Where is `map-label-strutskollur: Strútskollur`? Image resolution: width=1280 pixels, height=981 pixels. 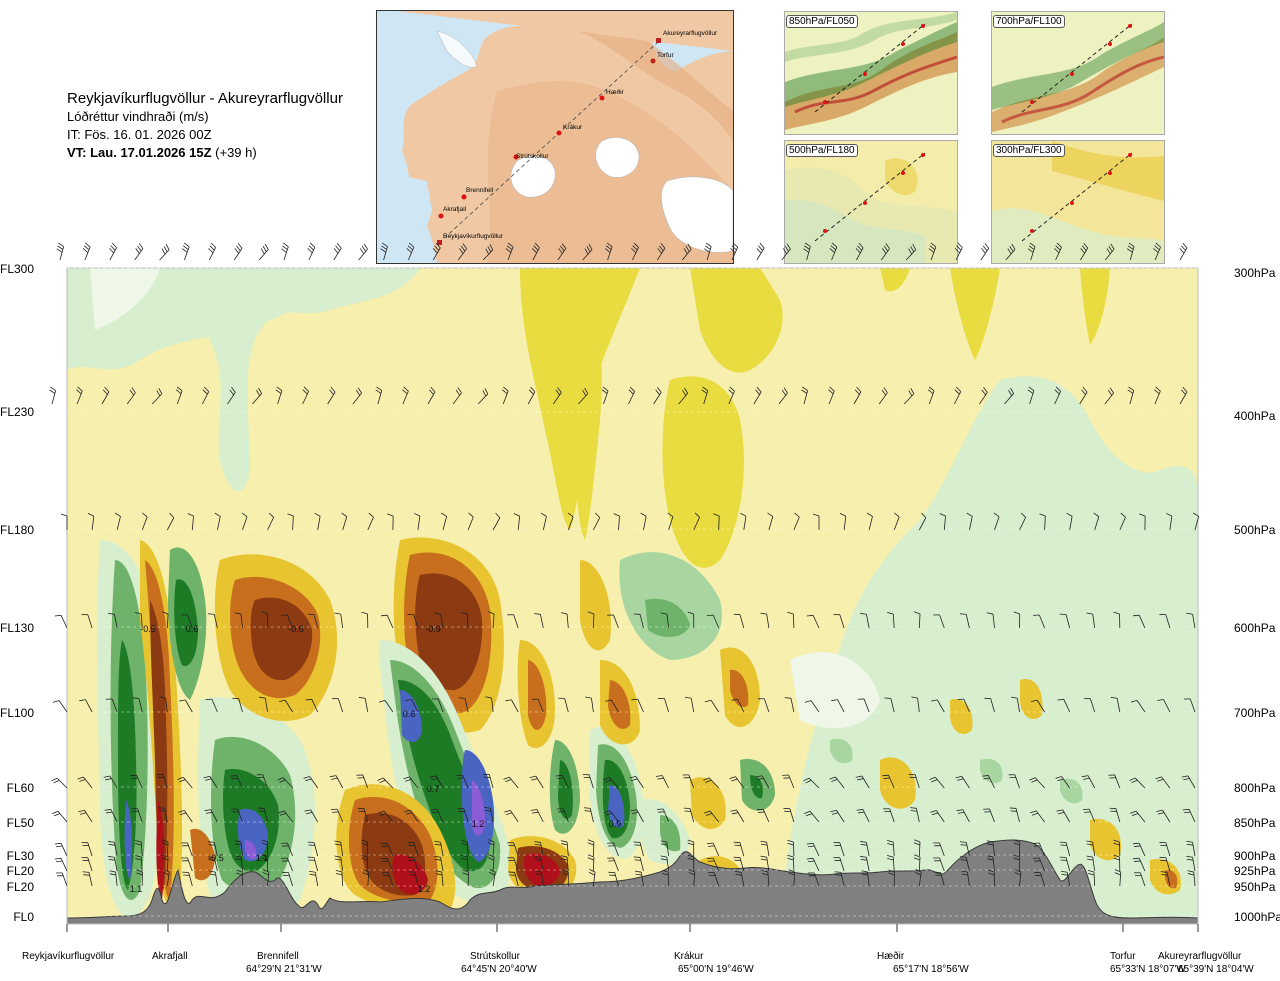
map-label-strutskollur: Strútskollur is located at coordinates (532, 156).